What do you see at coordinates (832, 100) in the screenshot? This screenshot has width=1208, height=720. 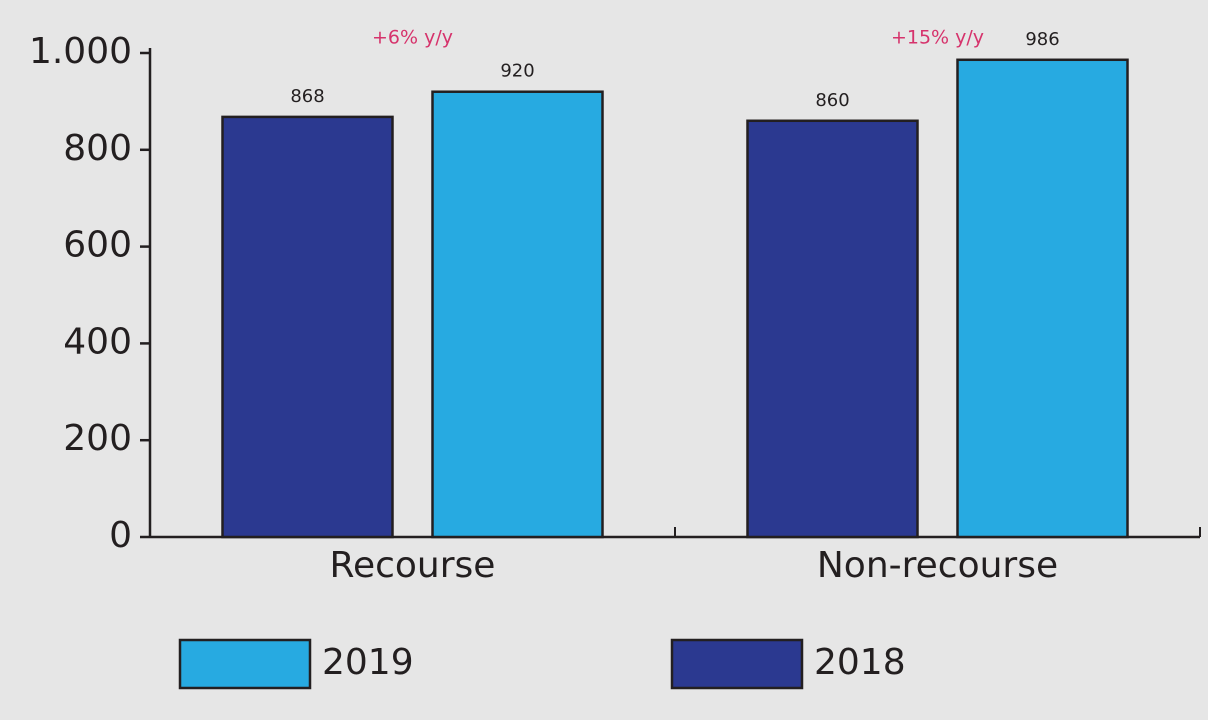 I see `data-label: 860` at bounding box center [832, 100].